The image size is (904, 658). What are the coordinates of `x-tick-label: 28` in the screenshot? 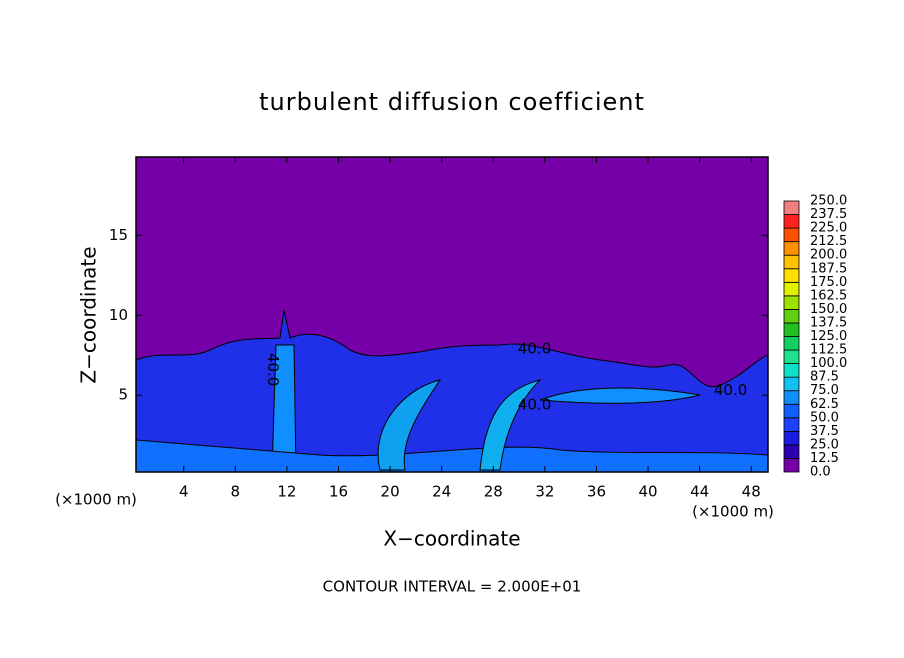 It's located at (493, 492).